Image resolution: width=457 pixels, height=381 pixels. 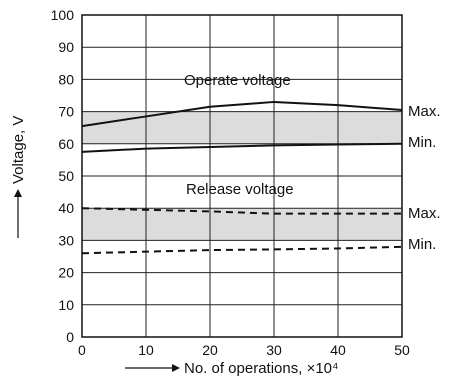 I want to click on y-axis-label: Voltage, V, so click(x=18, y=150).